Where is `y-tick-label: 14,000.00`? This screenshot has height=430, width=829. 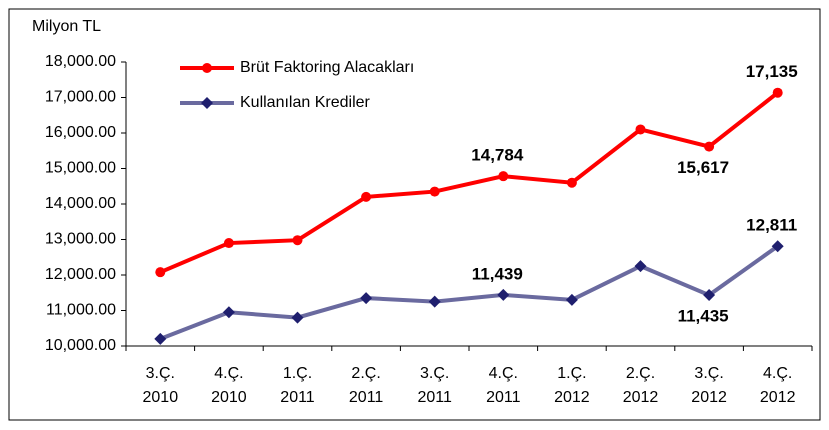 y-tick-label: 14,000.00 is located at coordinates (80, 203).